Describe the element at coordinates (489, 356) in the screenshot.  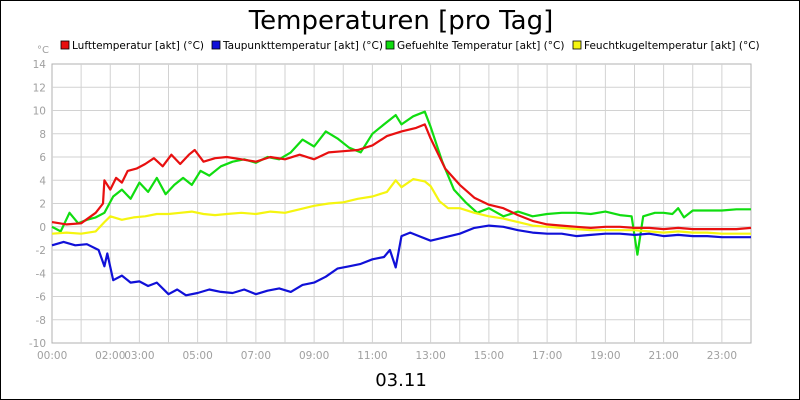
I see `x-tick-label: 15:00` at that location.